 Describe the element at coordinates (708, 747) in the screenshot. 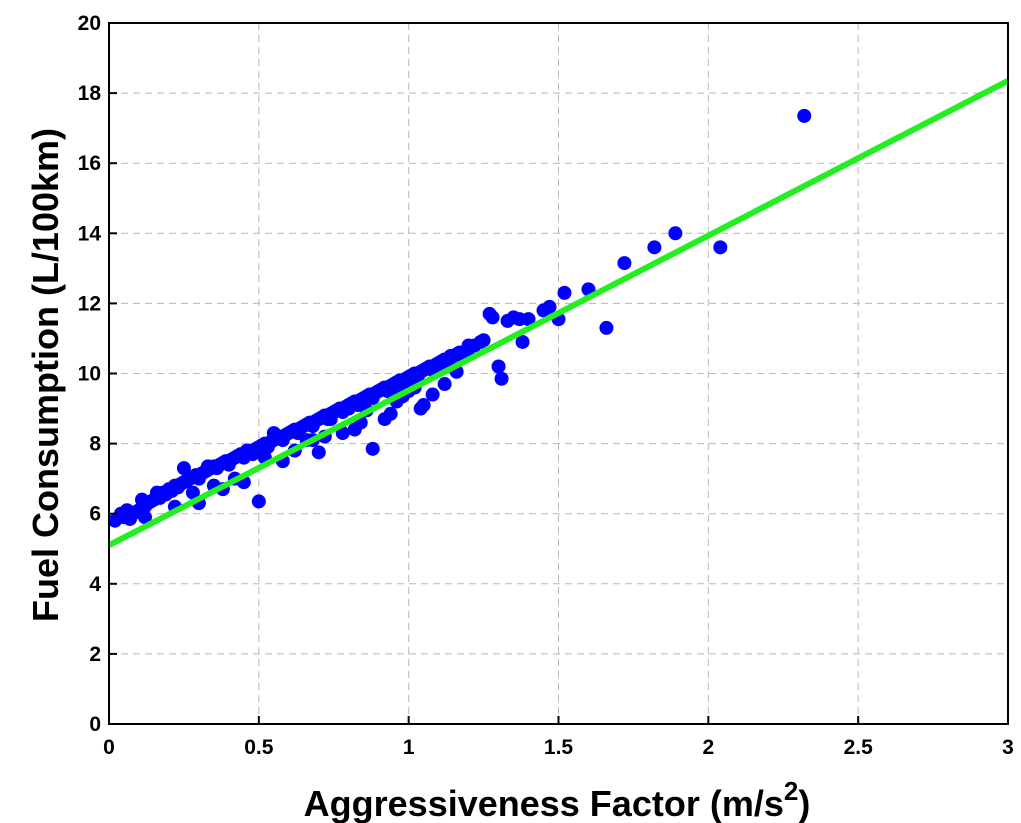

I see `x-tick-label: 2` at that location.